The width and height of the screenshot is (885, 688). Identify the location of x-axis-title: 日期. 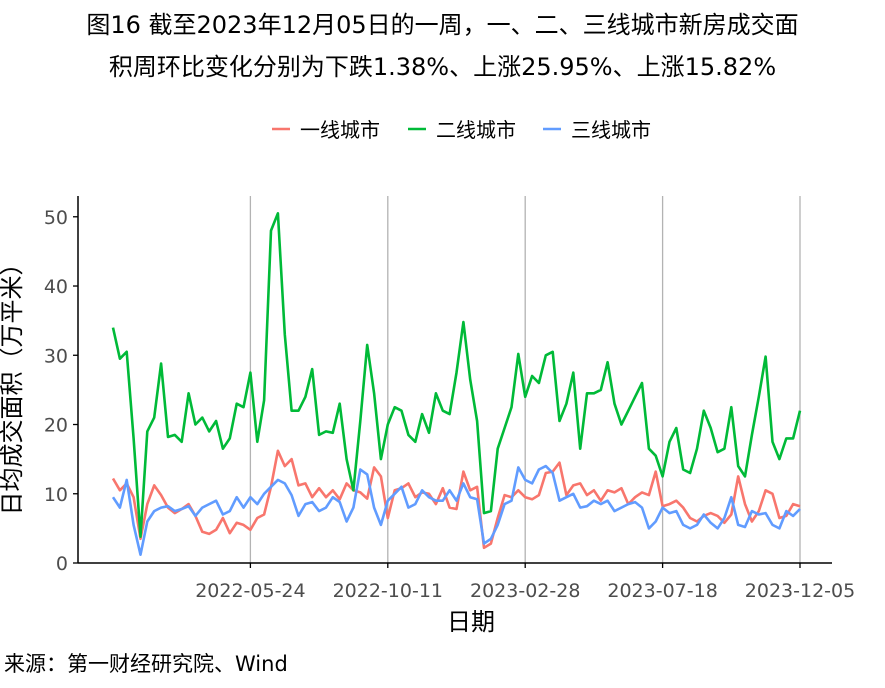
(471, 622).